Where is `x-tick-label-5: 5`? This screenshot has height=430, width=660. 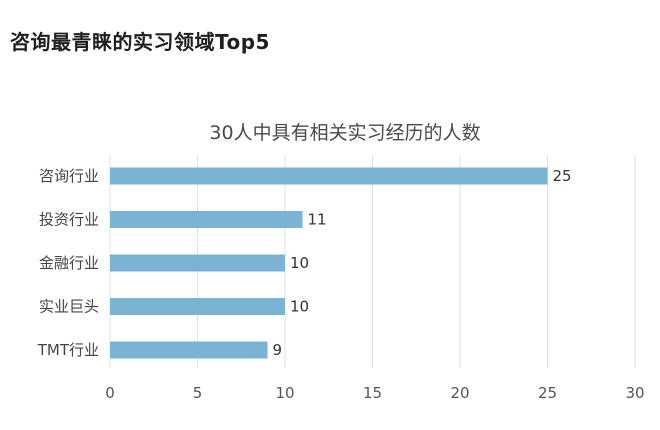 x-tick-label-5: 5 is located at coordinates (198, 393).